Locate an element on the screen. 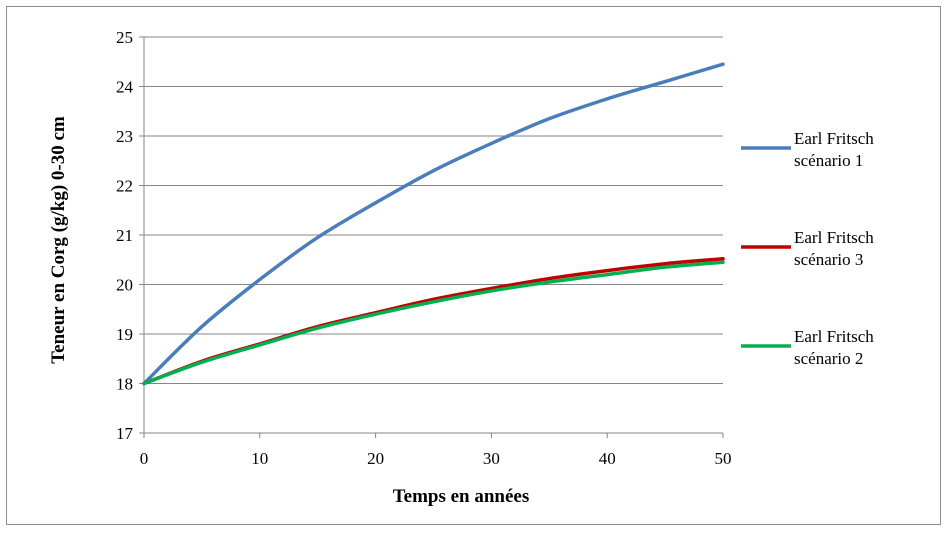 This screenshot has width=949, height=533. x-axis-title: Temps en années is located at coordinates (461, 496).